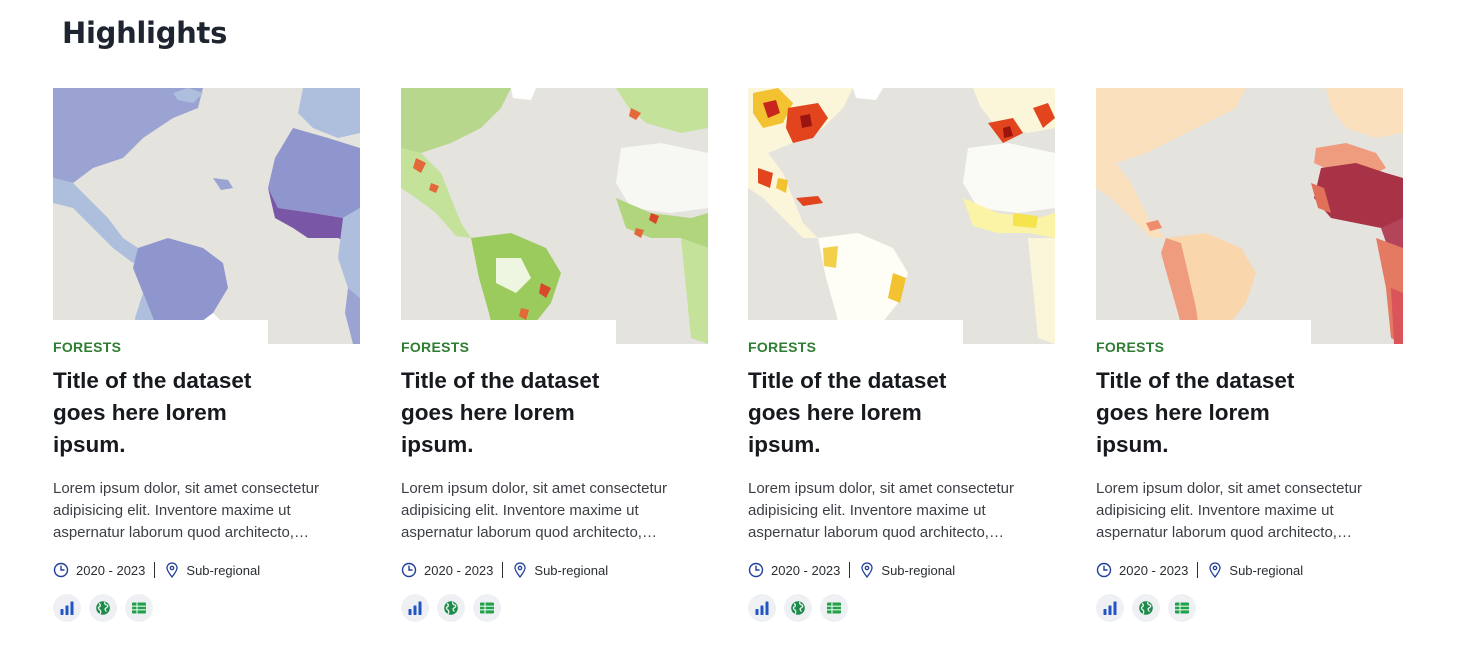 This screenshot has width=1457, height=656. Describe the element at coordinates (145, 33) in the screenshot. I see `section-title: Highlights` at that location.